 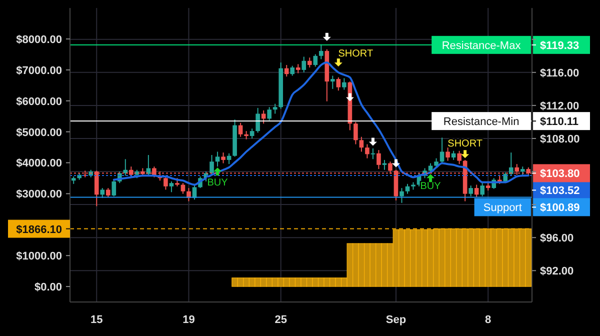 What do you see at coordinates (560, 46) in the screenshot?
I see `y-tick-label: $119.33` at bounding box center [560, 46].